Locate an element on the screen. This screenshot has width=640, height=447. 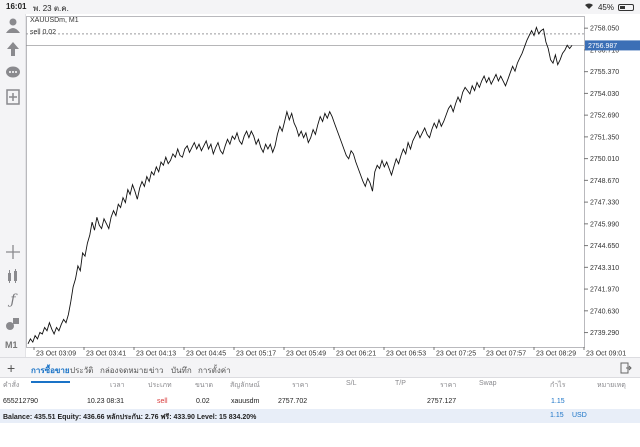
price-tick-label: 2752.690 is located at coordinates (604, 116).